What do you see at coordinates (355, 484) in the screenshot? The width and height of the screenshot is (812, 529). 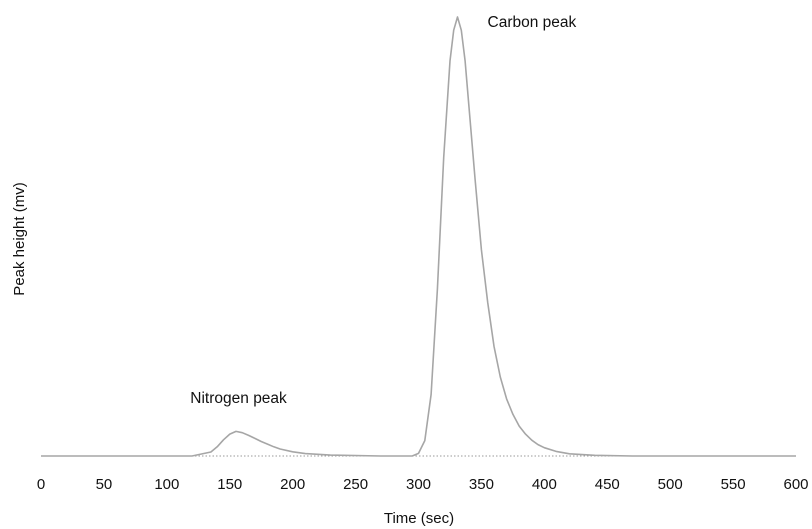 I see `x-tick-label: 250` at bounding box center [355, 484].